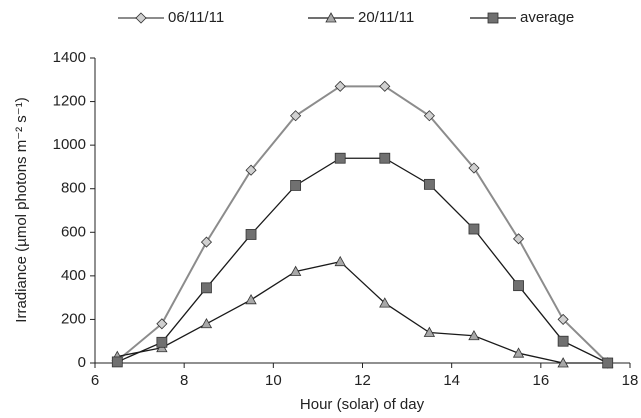 This screenshot has height=418, width=641. Describe the element at coordinates (69, 57) in the screenshot. I see `y-tick-label: 1400` at that location.